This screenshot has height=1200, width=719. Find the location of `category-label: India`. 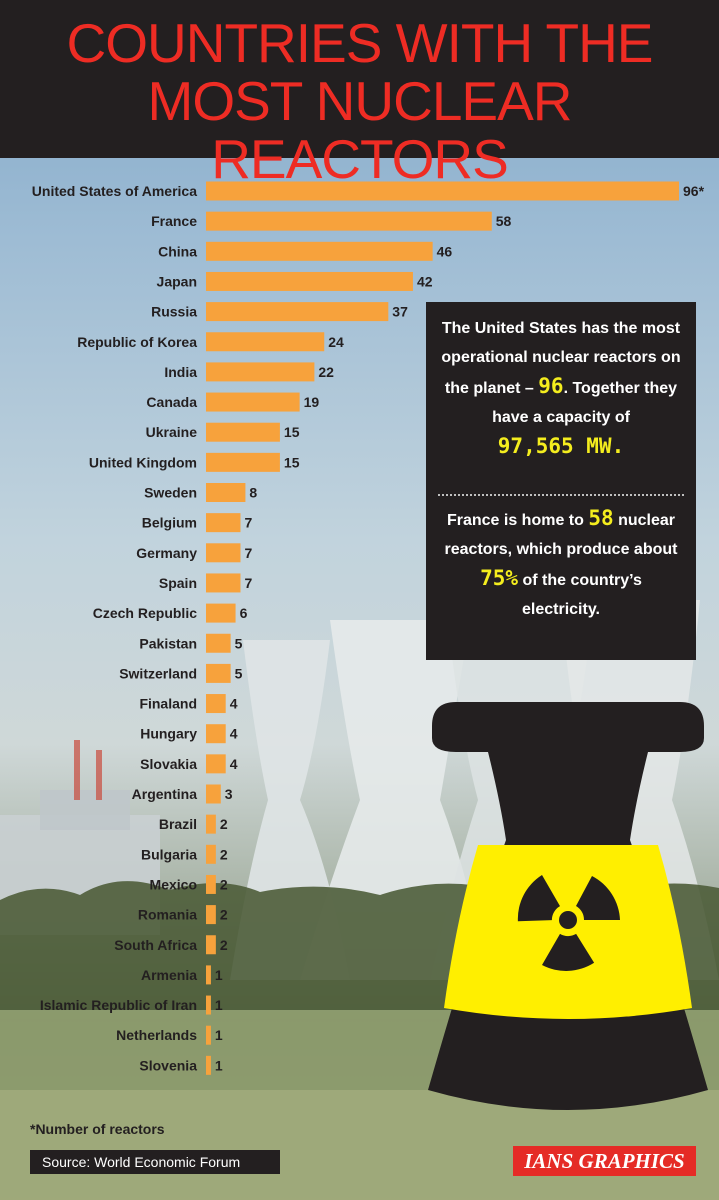

category-label: India is located at coordinates (180, 372).